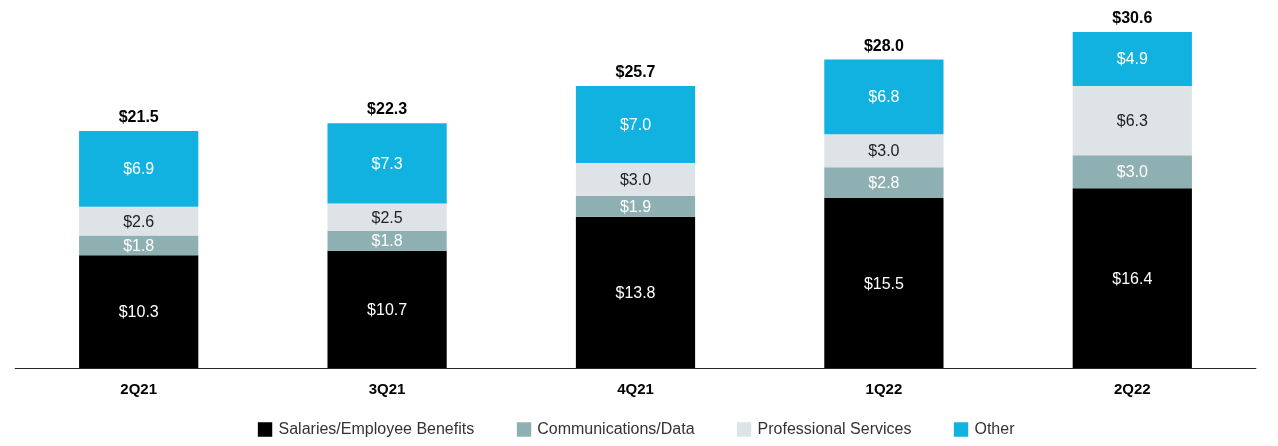  I want to click on data-label: $16.4, so click(1132, 278).